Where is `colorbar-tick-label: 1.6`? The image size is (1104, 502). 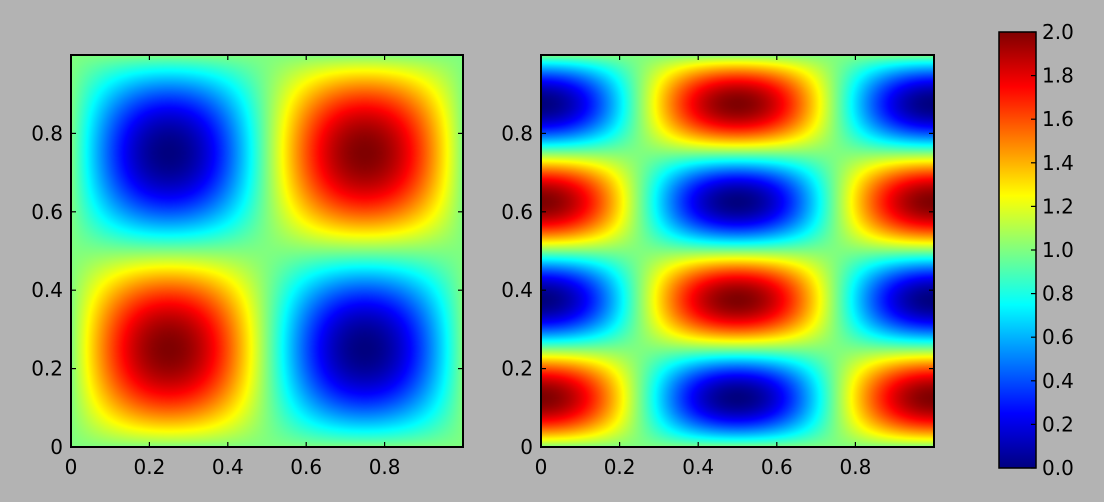 colorbar-tick-label: 1.6 is located at coordinates (1058, 119).